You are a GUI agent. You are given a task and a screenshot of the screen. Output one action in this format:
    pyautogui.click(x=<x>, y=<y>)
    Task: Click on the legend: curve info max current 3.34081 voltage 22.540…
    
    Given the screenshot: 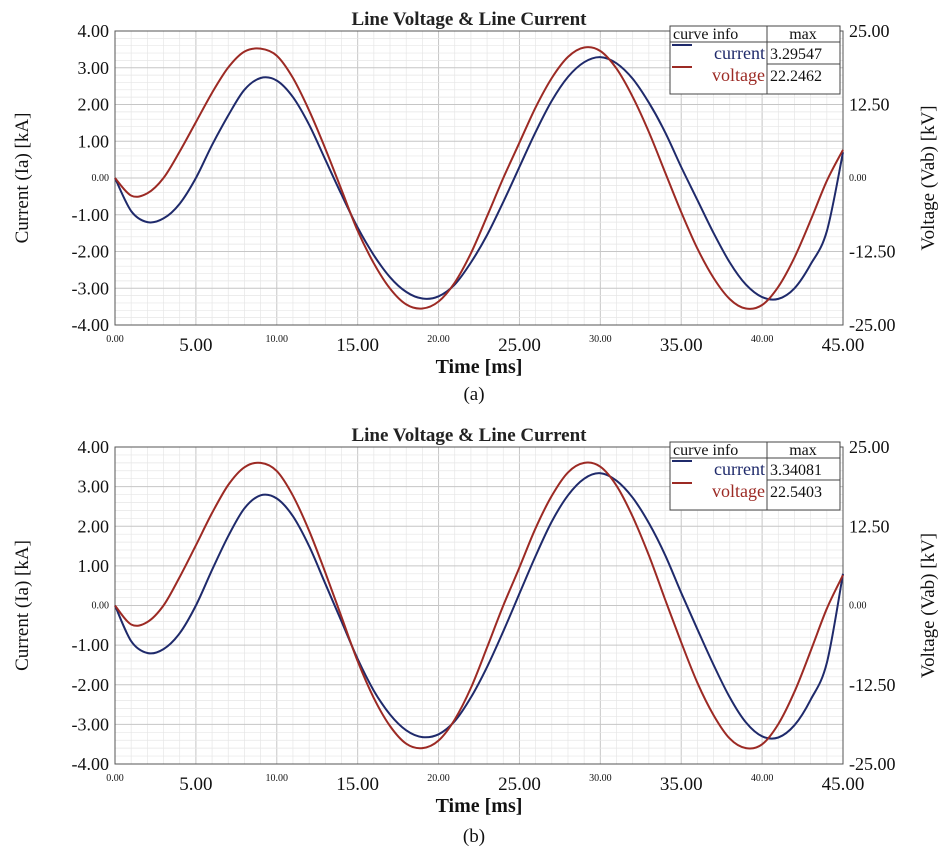 What is the action you would take?
    pyautogui.click(x=755, y=476)
    